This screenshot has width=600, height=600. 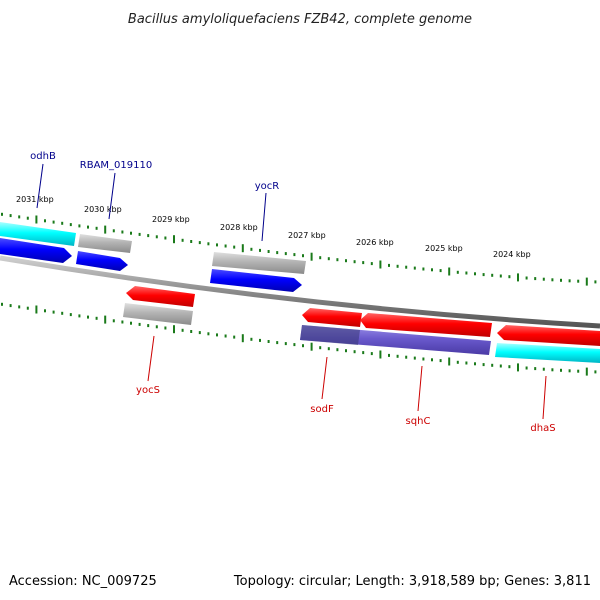 I want to click on gene-RBAM-019110-homolog, so click(x=105, y=243).